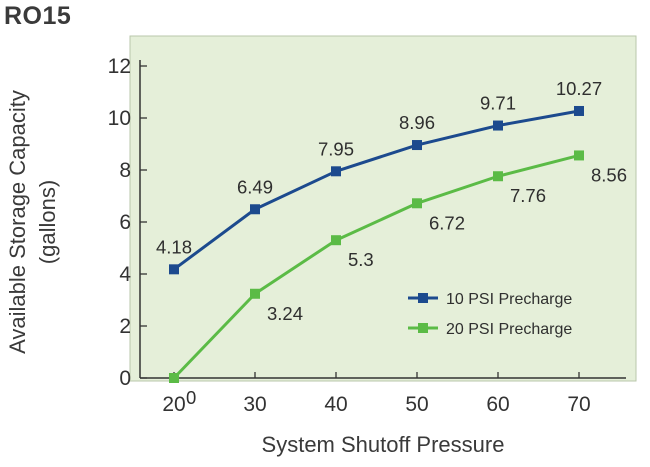 The height and width of the screenshot is (467, 650). Describe the element at coordinates (125, 170) in the screenshot. I see `y-tick-label: 8` at that location.